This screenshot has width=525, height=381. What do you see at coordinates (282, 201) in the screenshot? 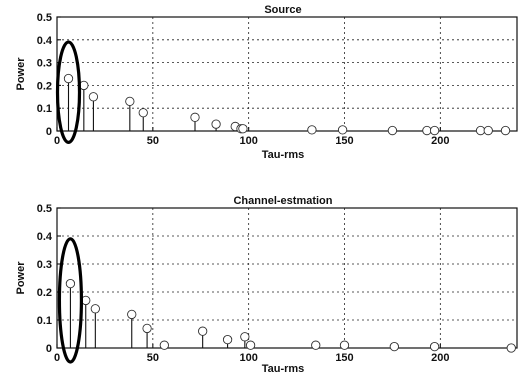
I see `chart-title: Channel-estmation` at bounding box center [282, 201].